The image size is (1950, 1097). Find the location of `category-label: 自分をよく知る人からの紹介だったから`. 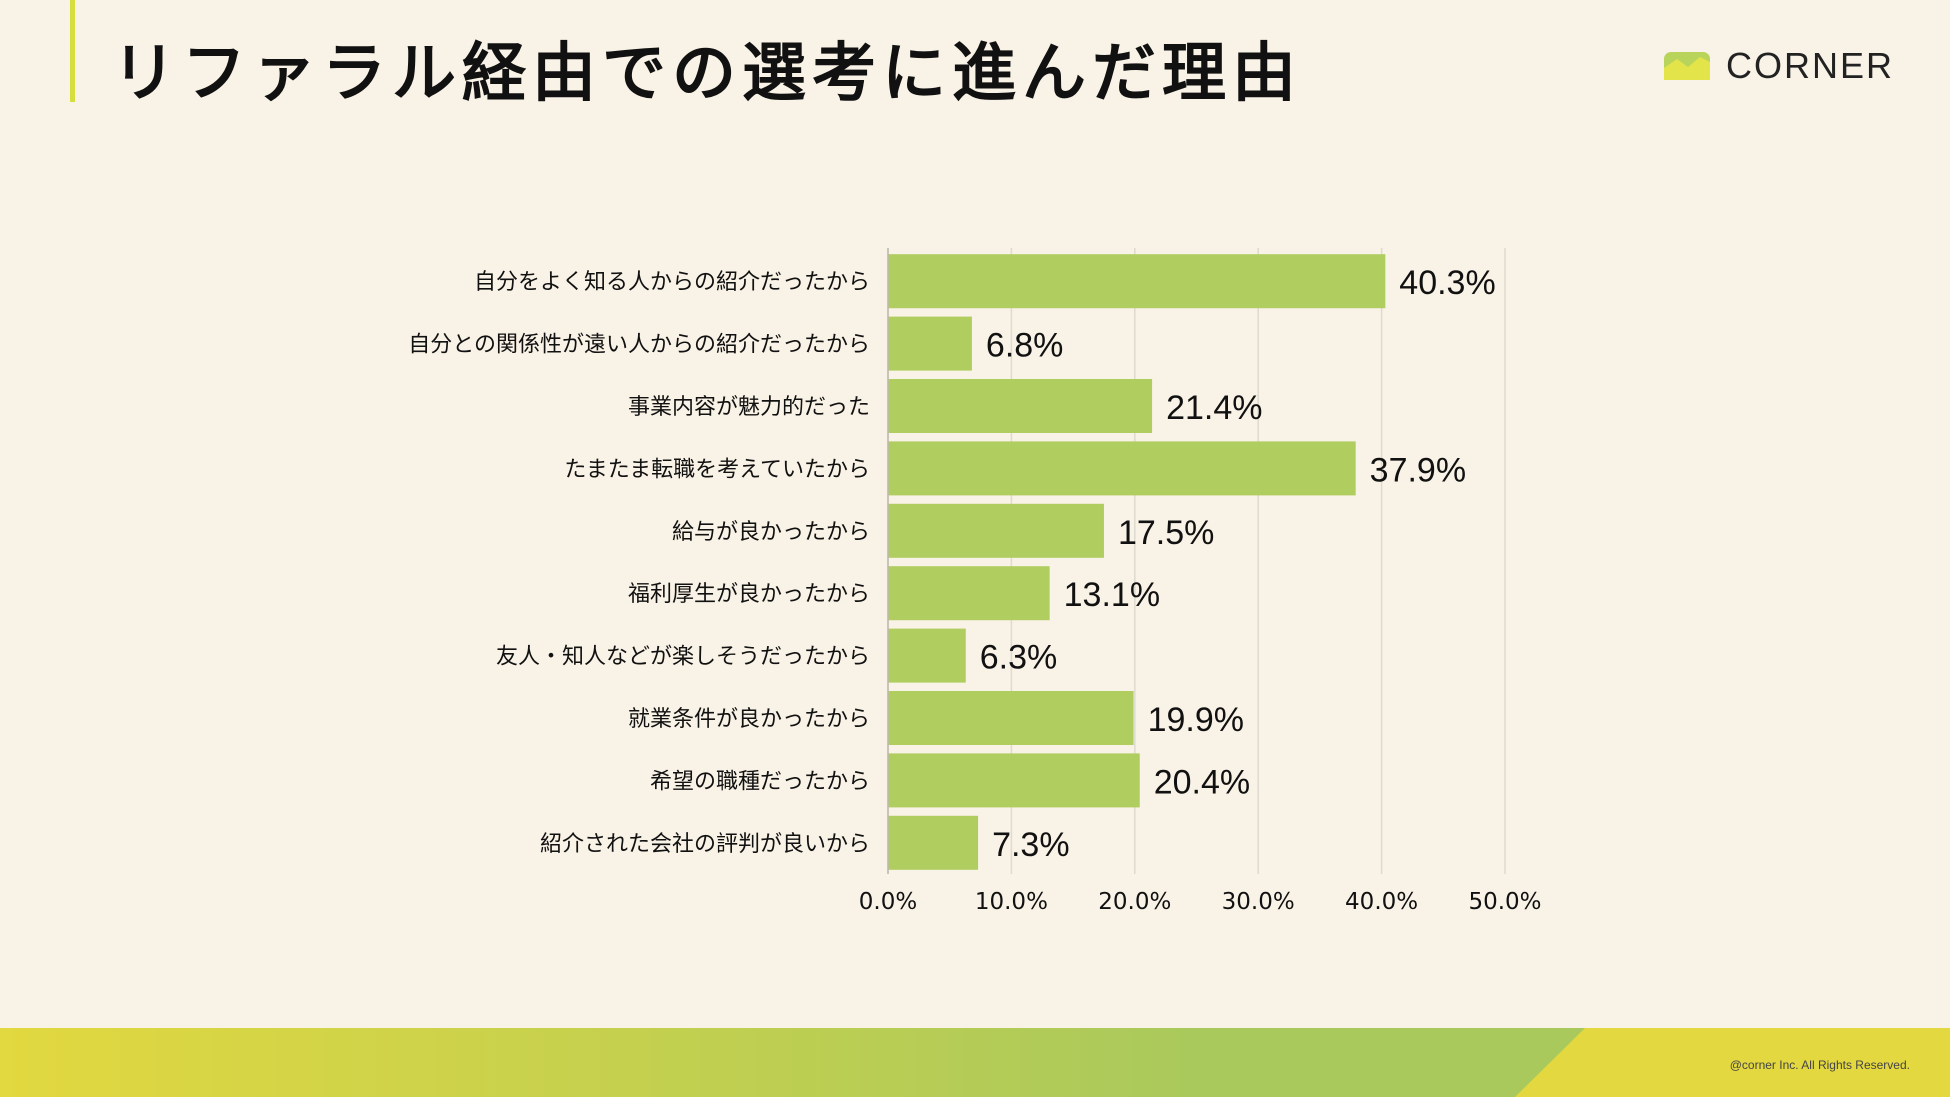

category-label: 自分をよく知る人からの紹介だったから is located at coordinates (672, 282).